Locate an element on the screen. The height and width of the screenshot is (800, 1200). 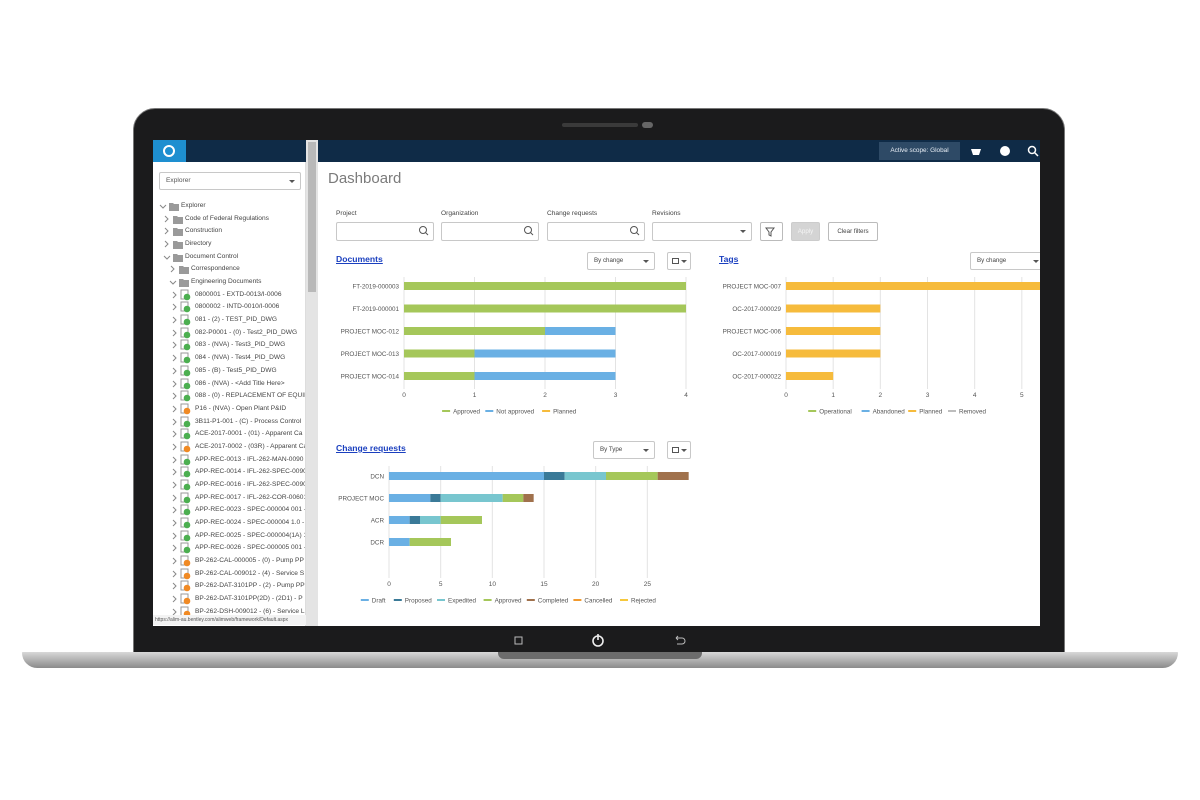
revisions-select is located at coordinates (702, 231).